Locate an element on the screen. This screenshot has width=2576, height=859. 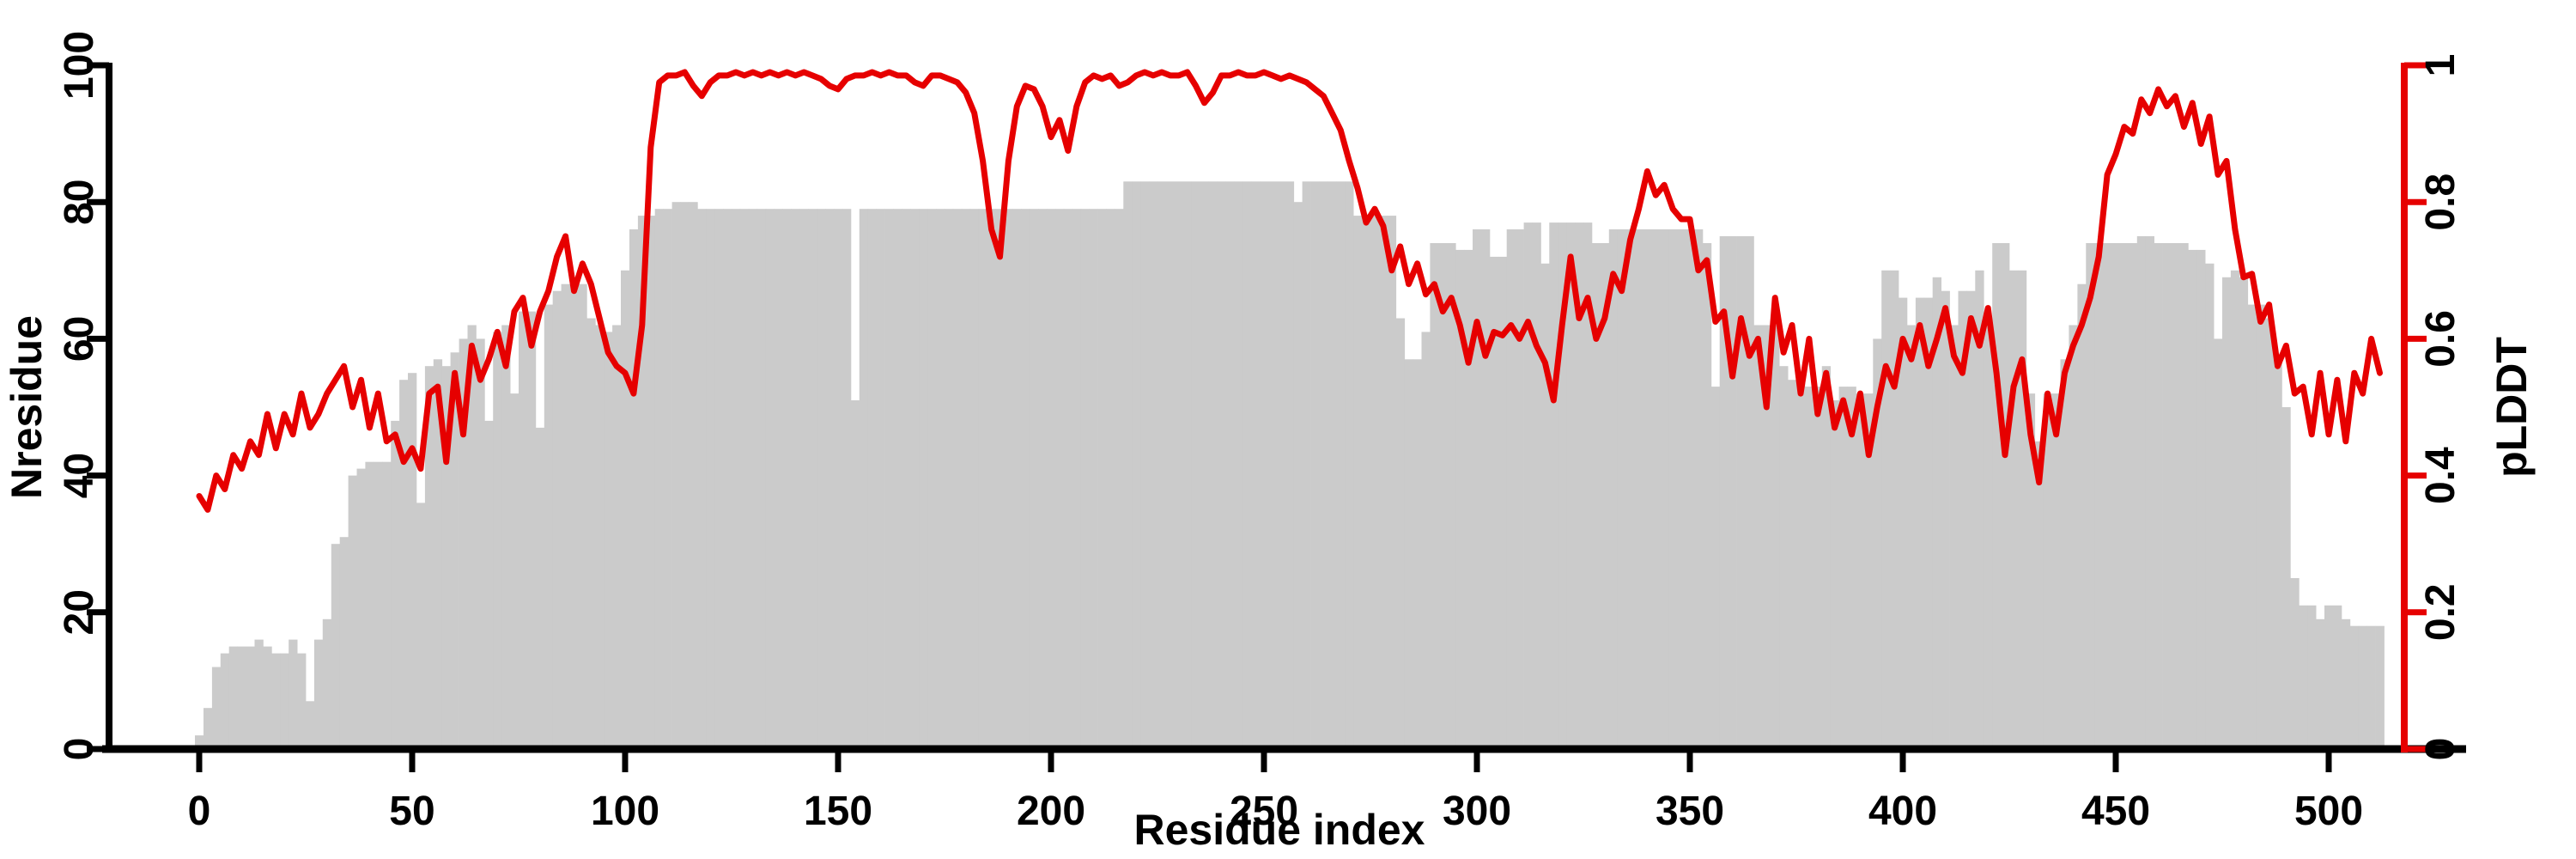
x-tick-label: 0 is located at coordinates (199, 811).